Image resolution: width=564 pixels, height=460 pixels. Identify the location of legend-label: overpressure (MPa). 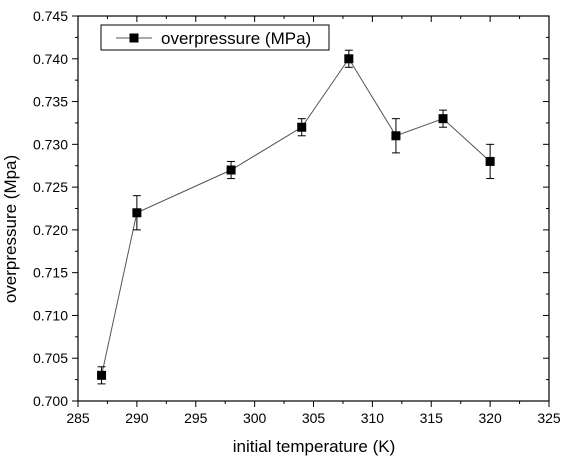
(236, 38).